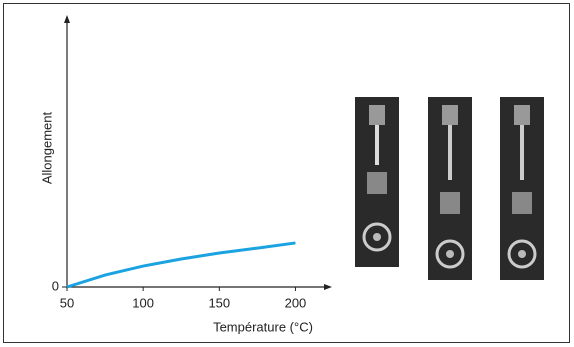 This screenshot has width=574, height=347. Describe the element at coordinates (46, 147) in the screenshot. I see `y-axis-label: Allongement` at that location.